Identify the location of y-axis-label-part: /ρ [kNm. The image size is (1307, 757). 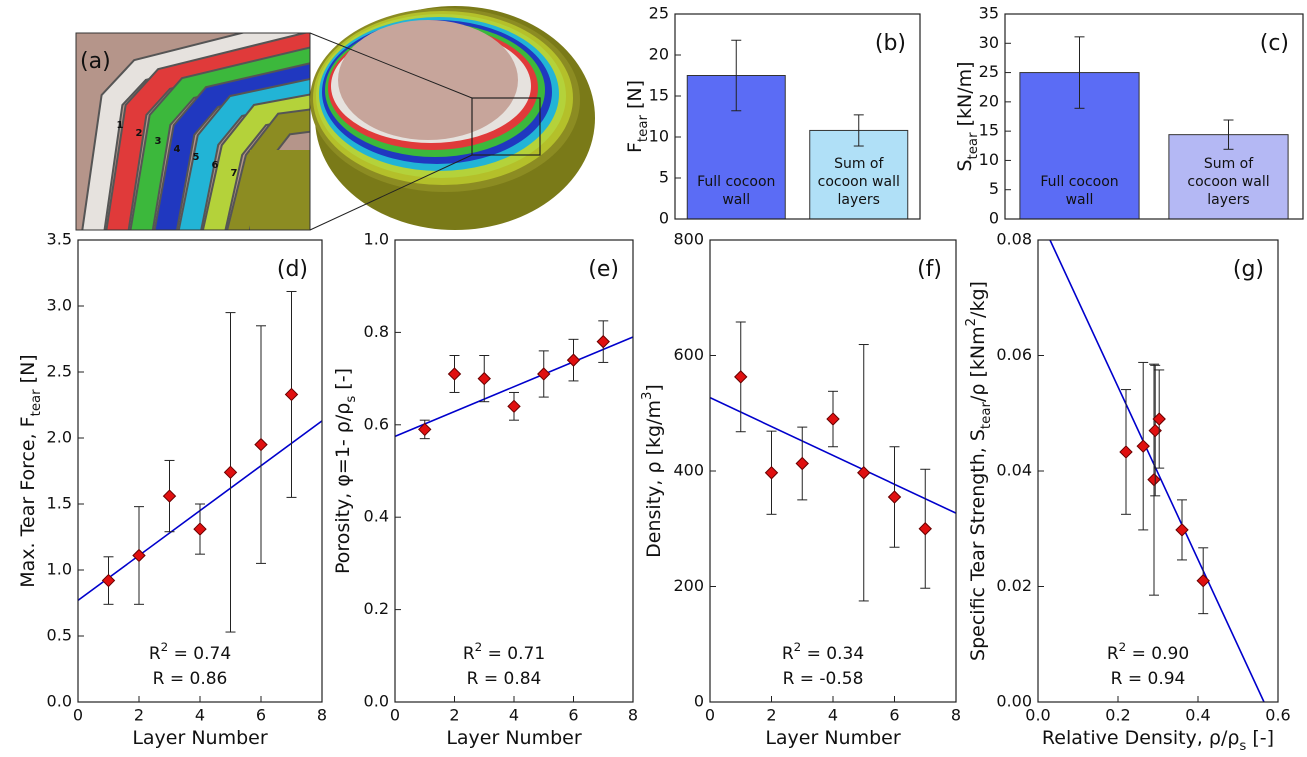
(978, 364).